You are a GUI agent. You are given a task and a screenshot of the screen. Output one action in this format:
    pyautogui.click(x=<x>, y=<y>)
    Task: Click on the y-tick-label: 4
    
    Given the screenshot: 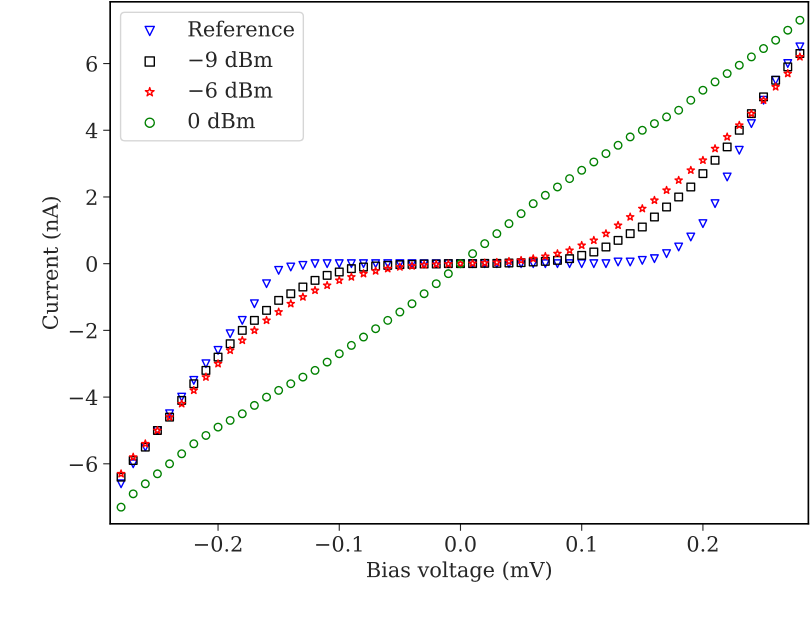 What is the action you would take?
    pyautogui.click(x=92, y=130)
    